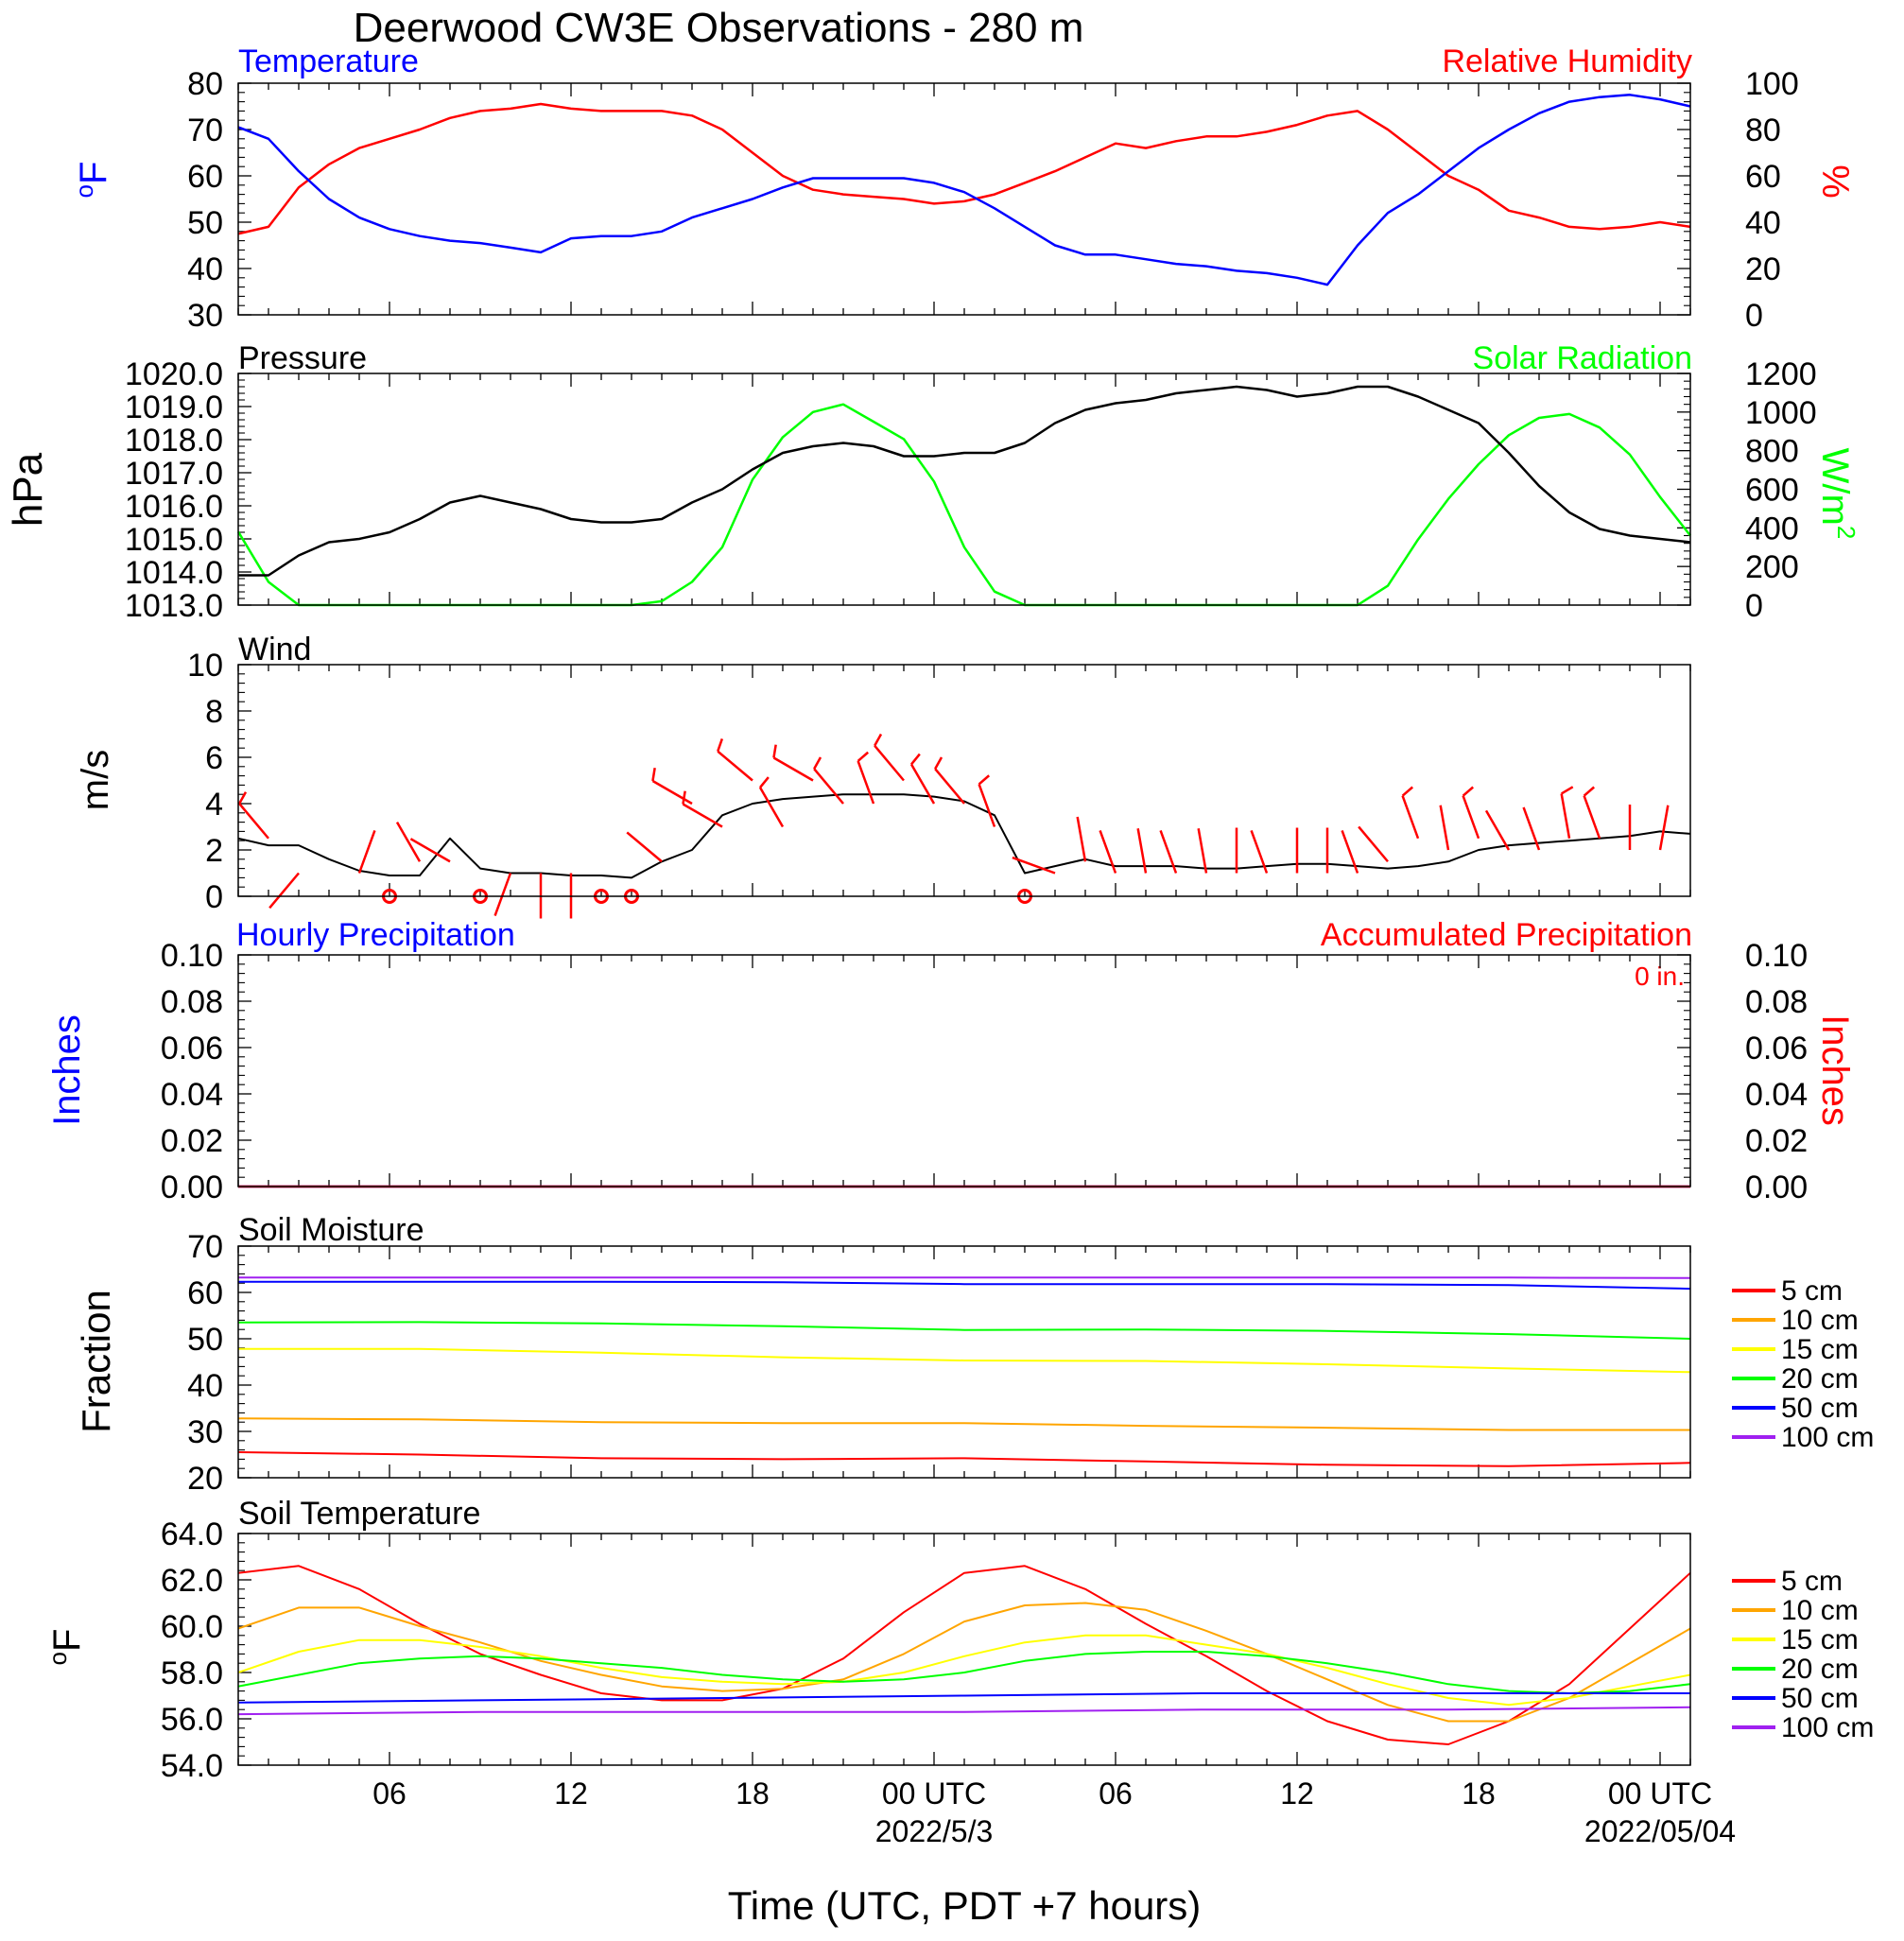  I want to click on soil-moisture-axis-label-2: 40, so click(205, 1386).